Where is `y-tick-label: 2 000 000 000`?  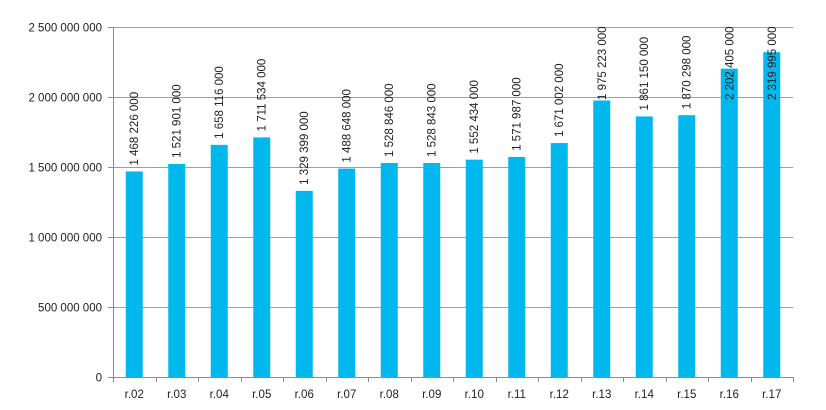 y-tick-label: 2 000 000 000 is located at coordinates (65, 99).